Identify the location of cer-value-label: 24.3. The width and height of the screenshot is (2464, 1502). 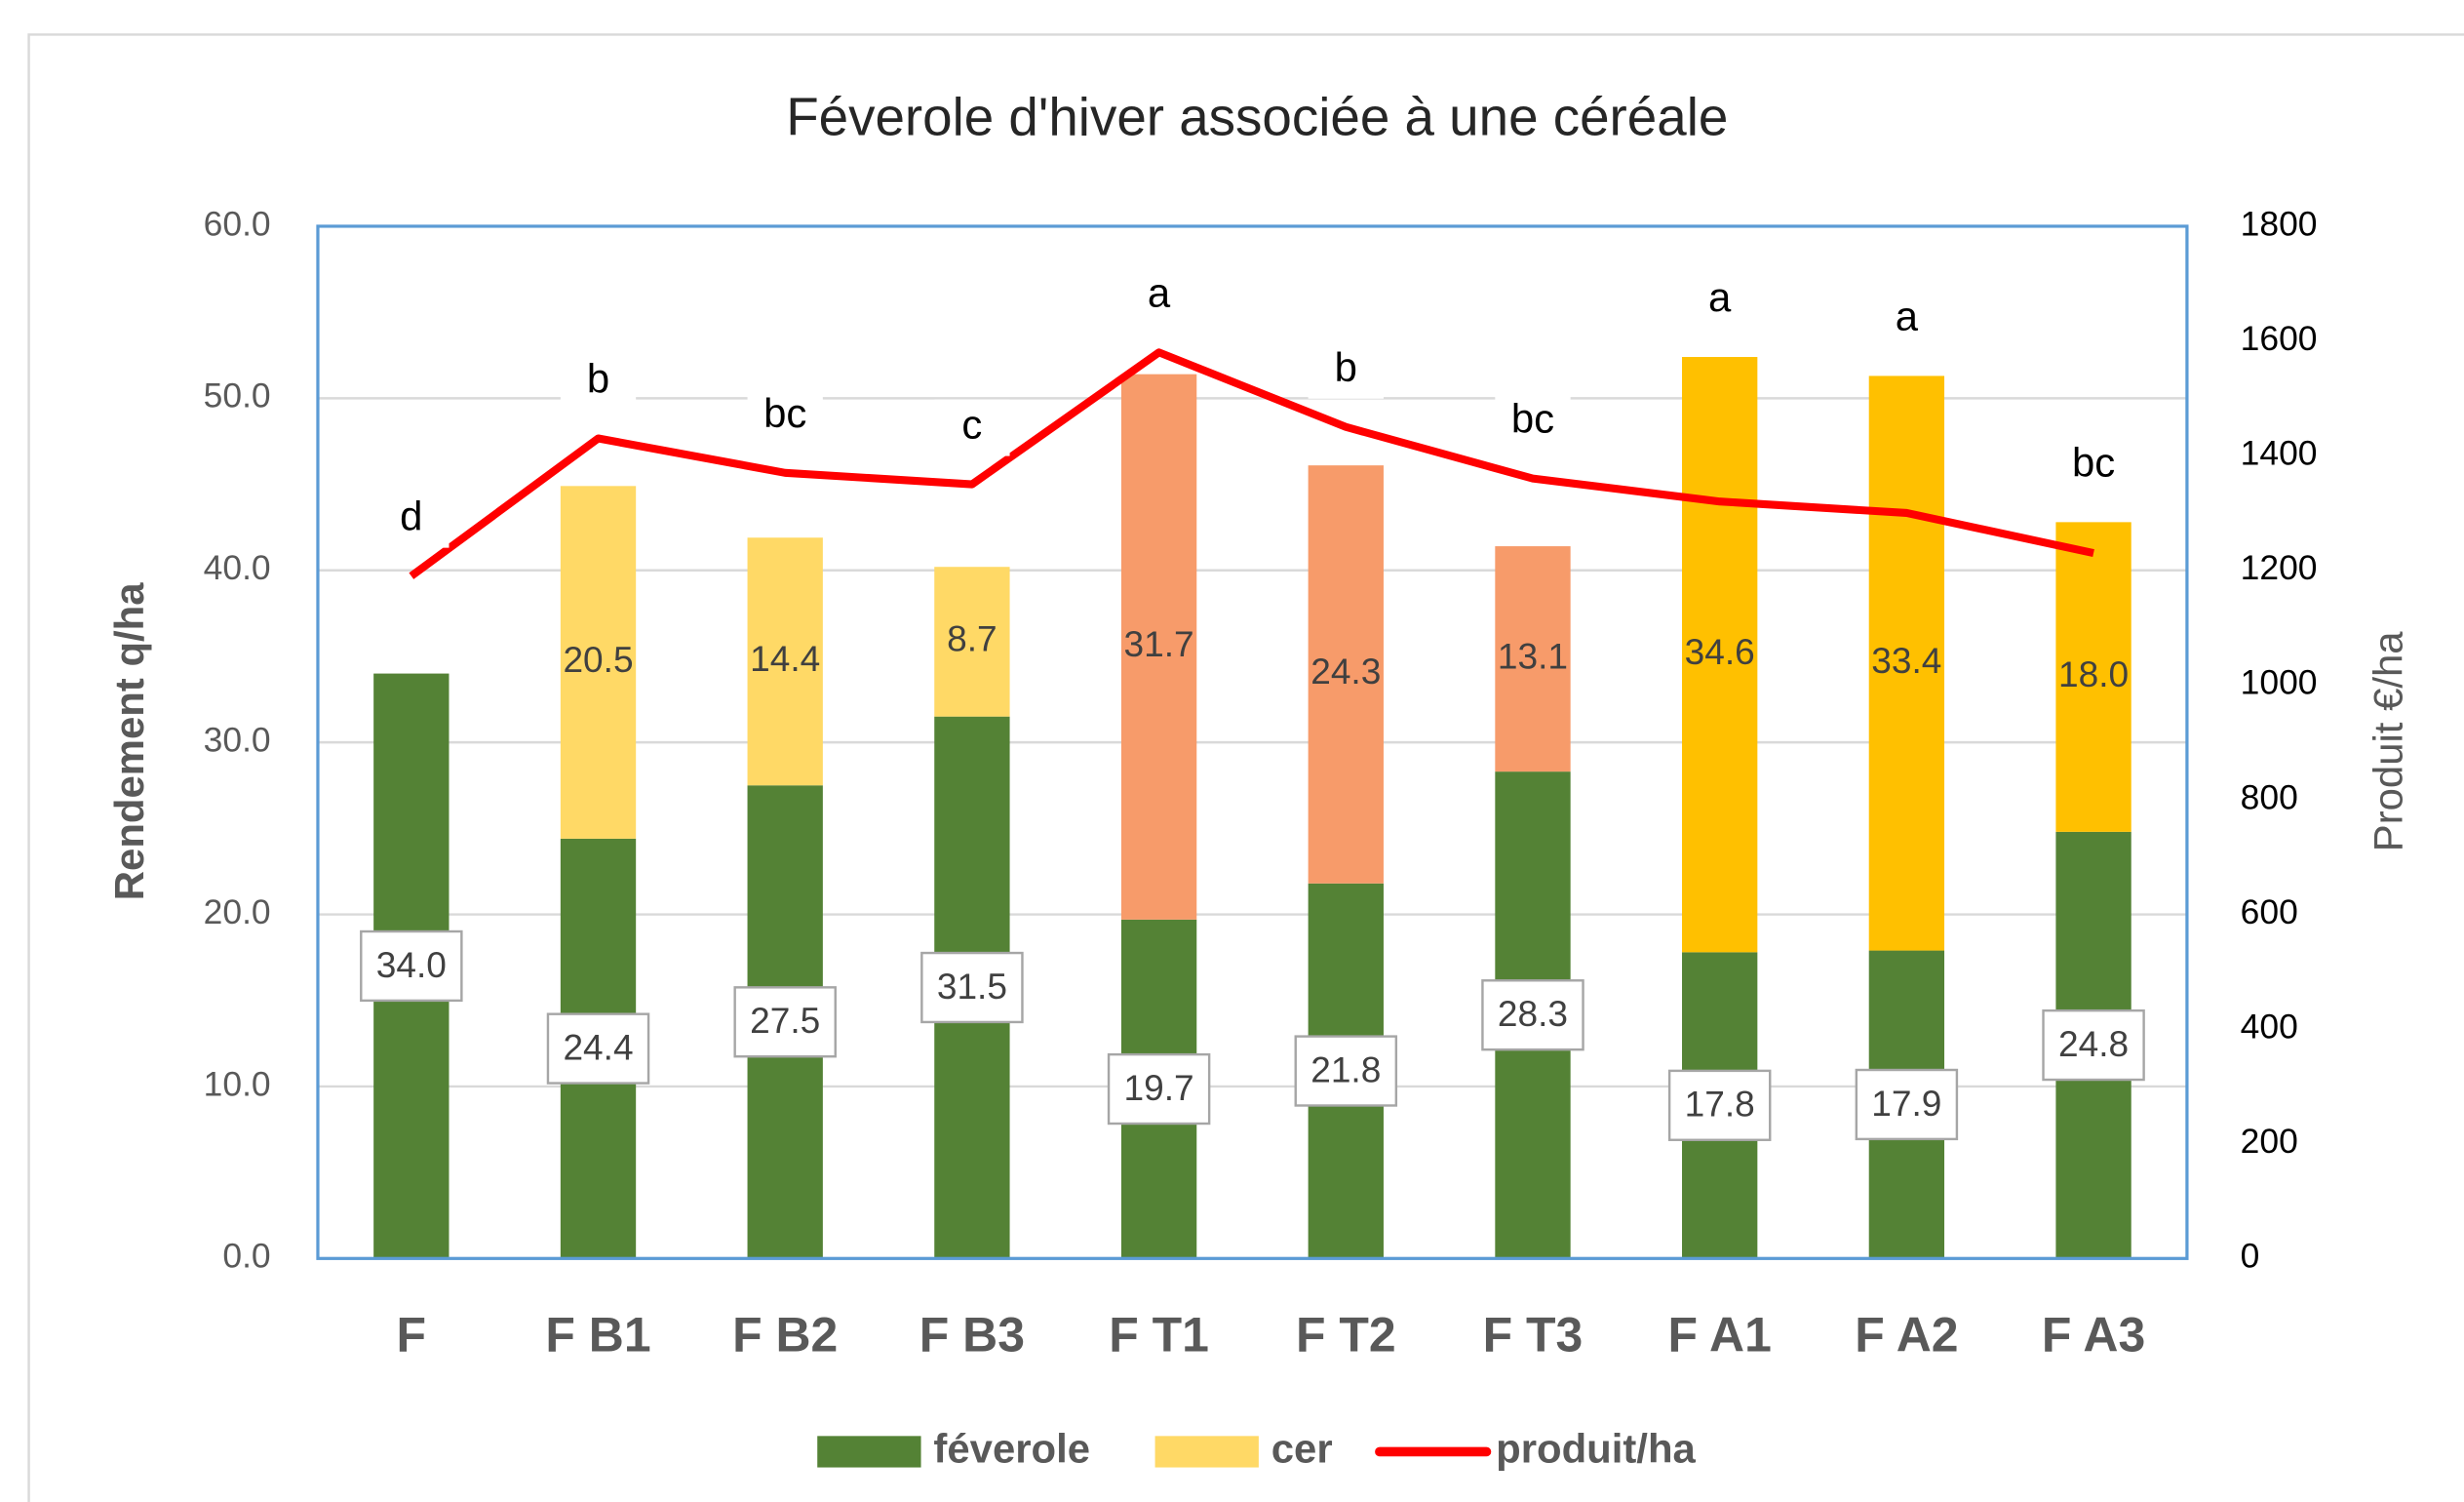
(1346, 671).